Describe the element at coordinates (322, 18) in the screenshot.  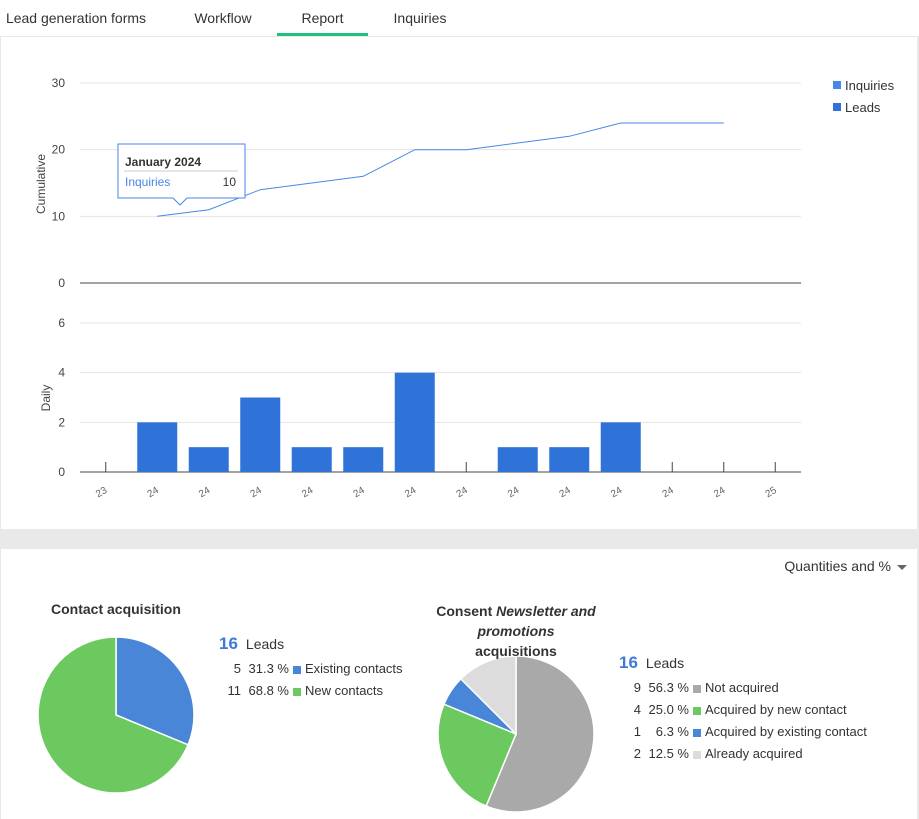
I see `tab-report: Report` at that location.